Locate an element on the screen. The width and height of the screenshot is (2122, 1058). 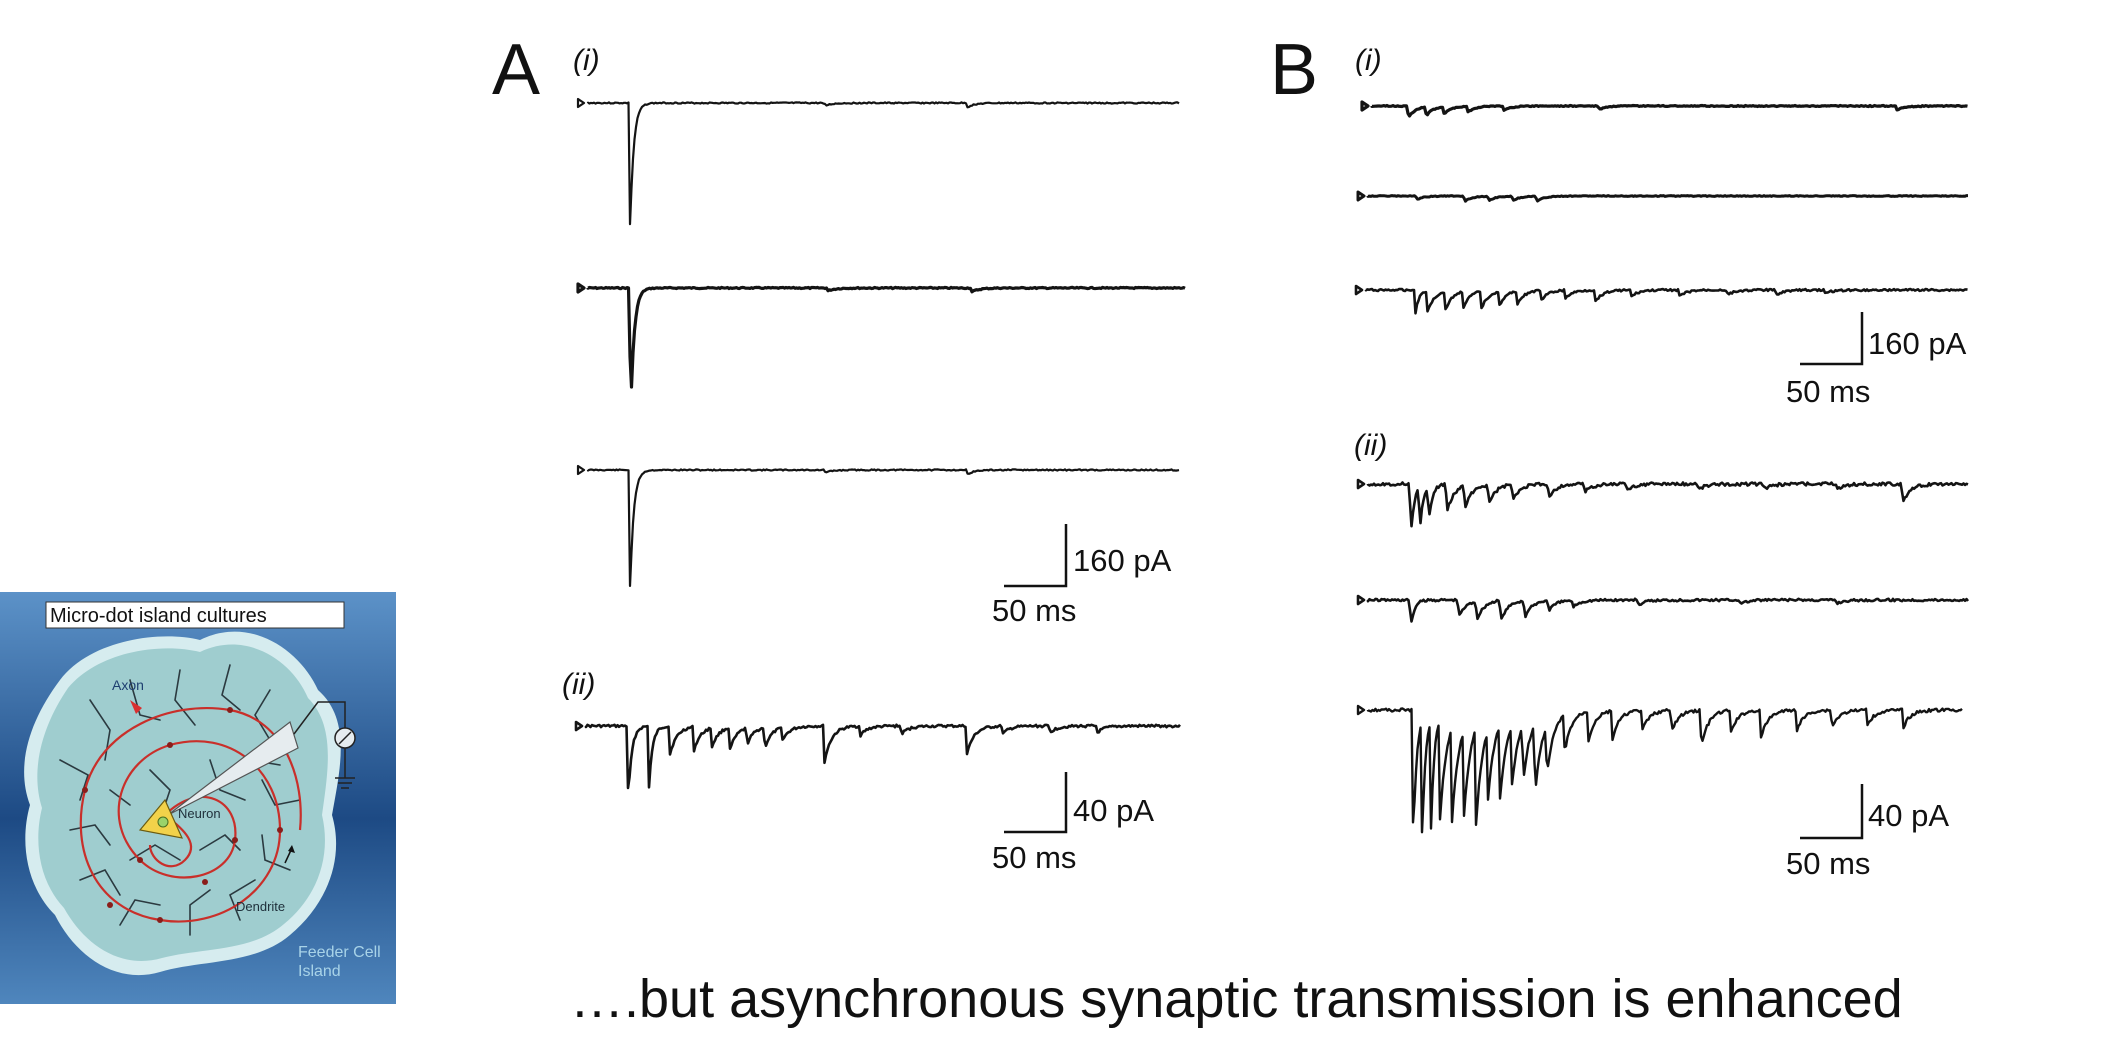
axon-network is located at coordinates (190, 815).